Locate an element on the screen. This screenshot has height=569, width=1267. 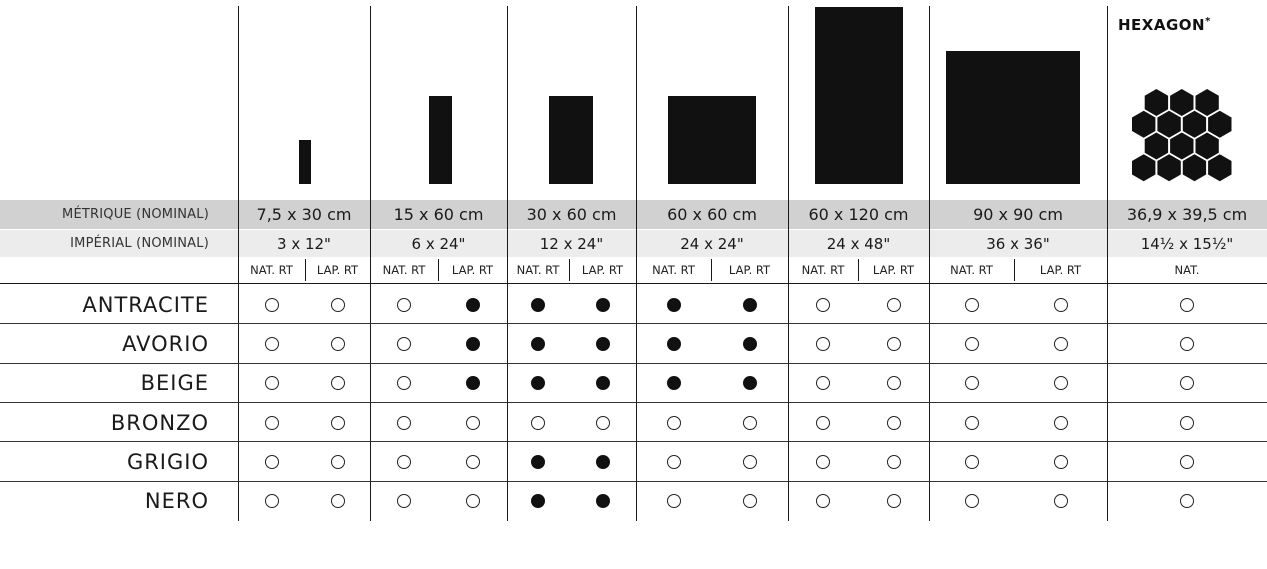
imperial-size-cell: 36 x 36" is located at coordinates (1018, 243).